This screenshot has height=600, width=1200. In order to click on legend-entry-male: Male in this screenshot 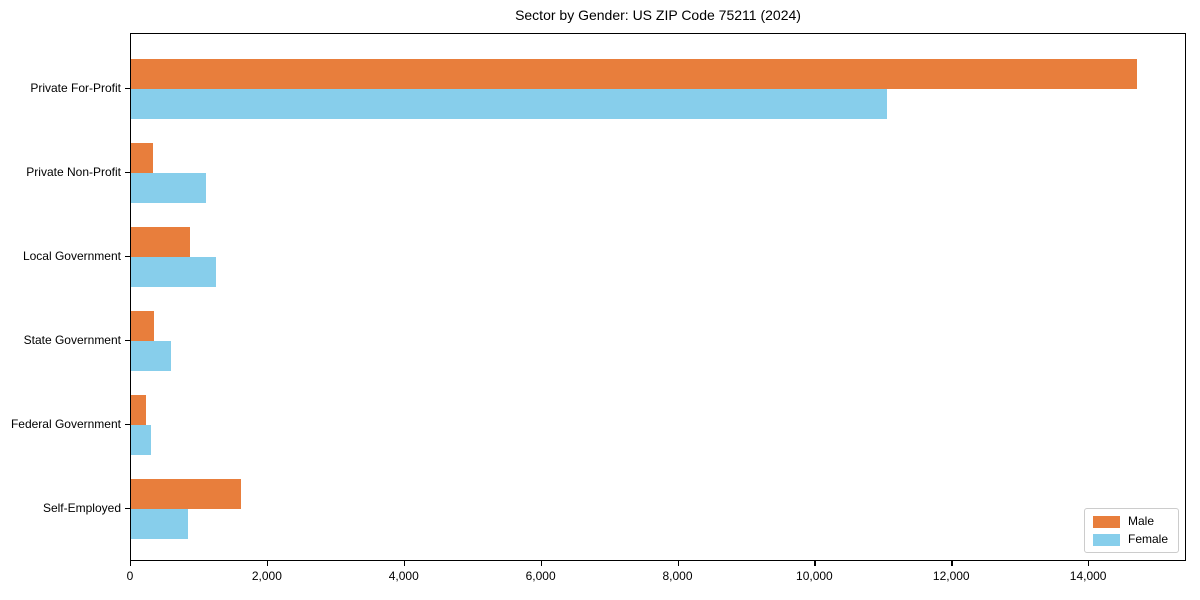, I will do `click(1130, 521)`.